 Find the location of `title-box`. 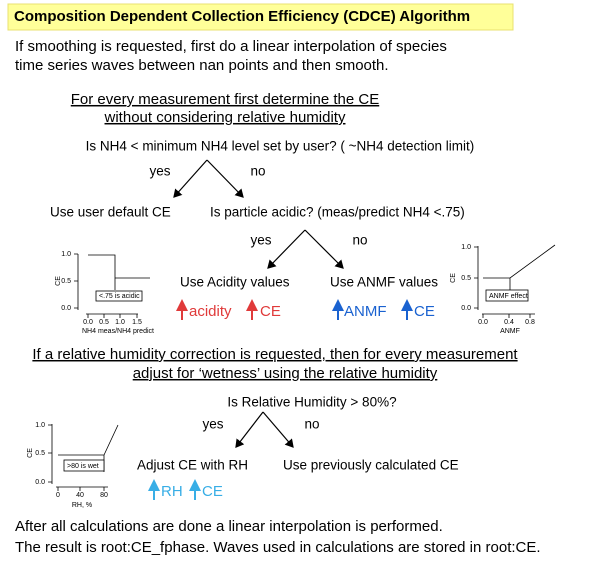

title-box is located at coordinates (260, 17).